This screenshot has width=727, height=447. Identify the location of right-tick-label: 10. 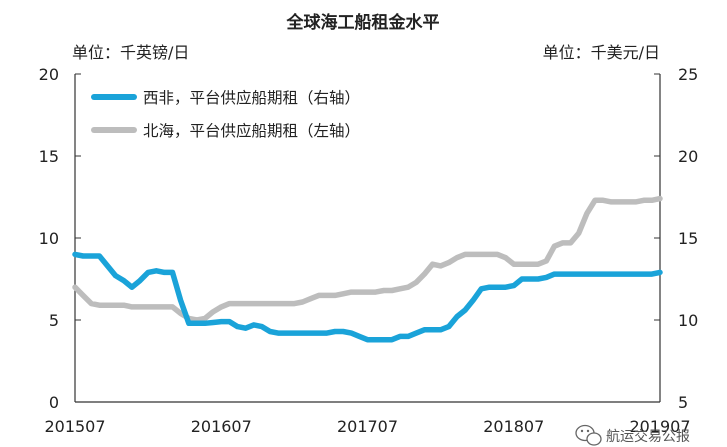
(688, 320).